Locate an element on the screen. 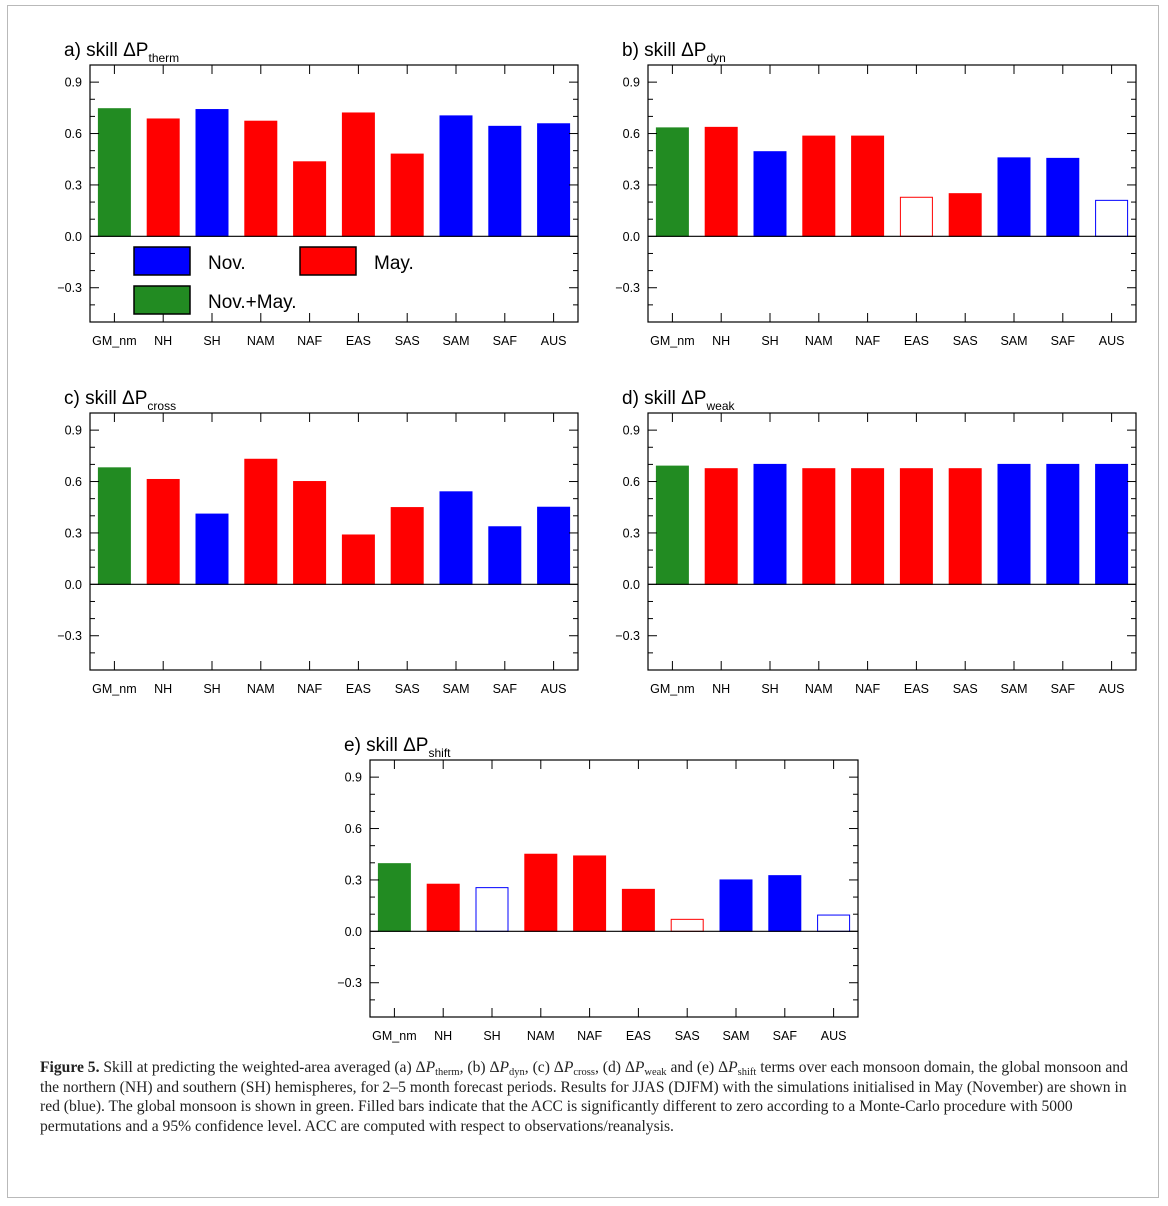 The image size is (1168, 1206). legend: Nov. May. Nov.+May. is located at coordinates (273, 280).